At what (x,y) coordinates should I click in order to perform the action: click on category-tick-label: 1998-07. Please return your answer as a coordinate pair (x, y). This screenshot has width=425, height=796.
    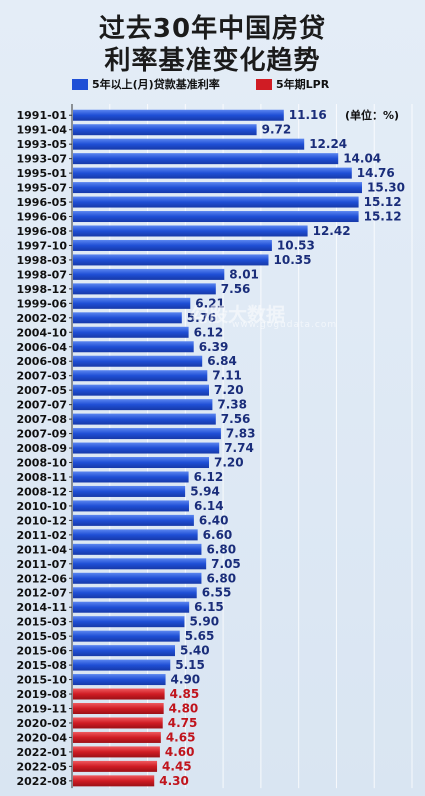
    Looking at the image, I should click on (42, 274).